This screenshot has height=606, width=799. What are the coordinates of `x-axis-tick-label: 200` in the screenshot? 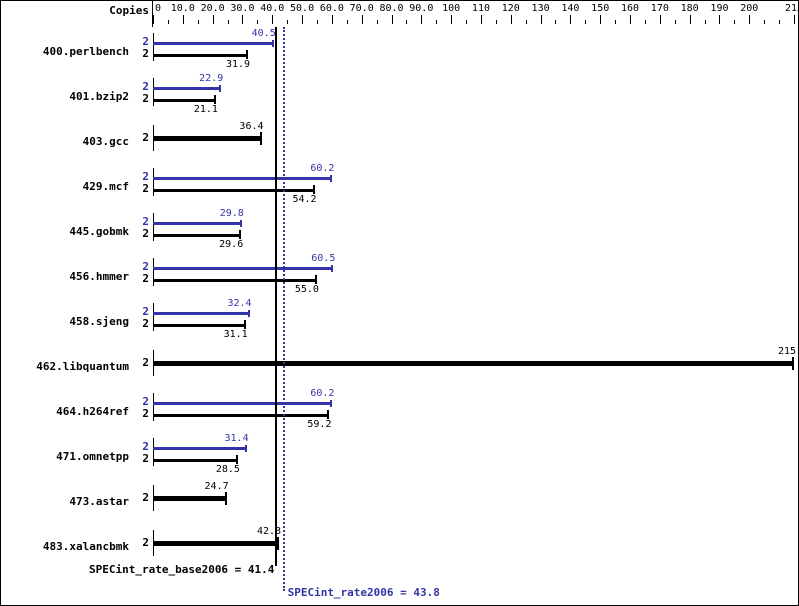 It's located at (749, 8).